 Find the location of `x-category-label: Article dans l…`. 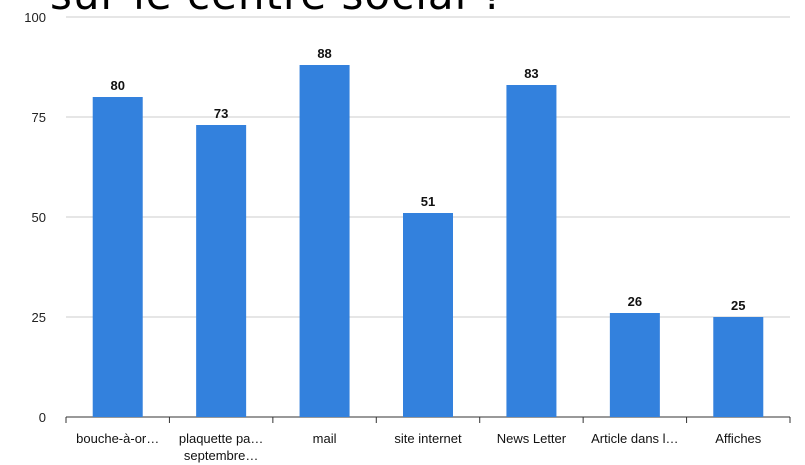

x-category-label: Article dans l… is located at coordinates (634, 438).